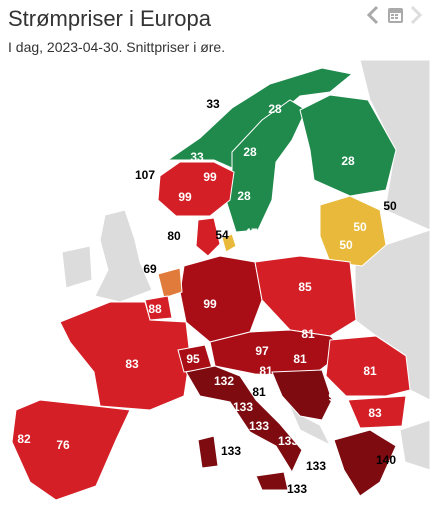  What do you see at coordinates (224, 381) in the screenshot?
I see `price-label: 132` at bounding box center [224, 381].